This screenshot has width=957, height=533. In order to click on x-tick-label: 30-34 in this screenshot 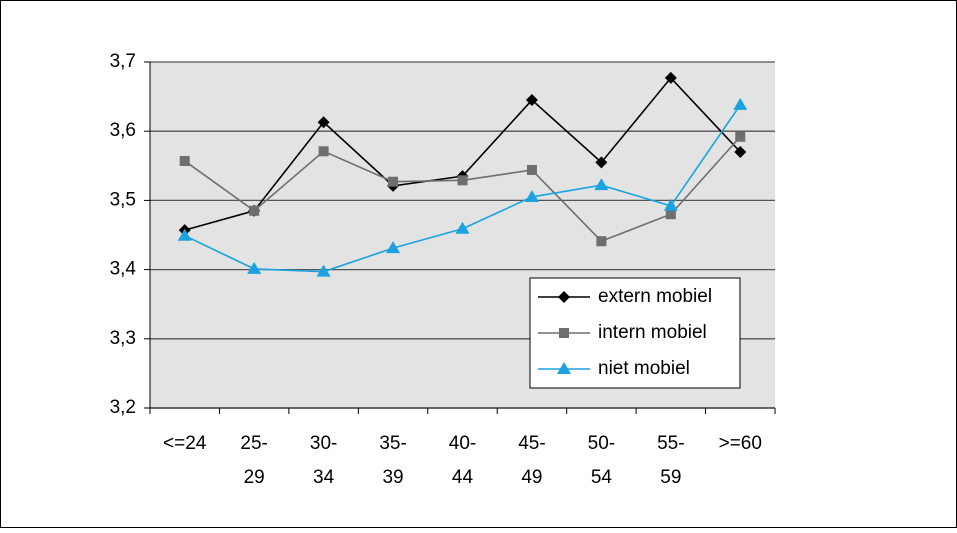, I will do `click(323, 460)`.